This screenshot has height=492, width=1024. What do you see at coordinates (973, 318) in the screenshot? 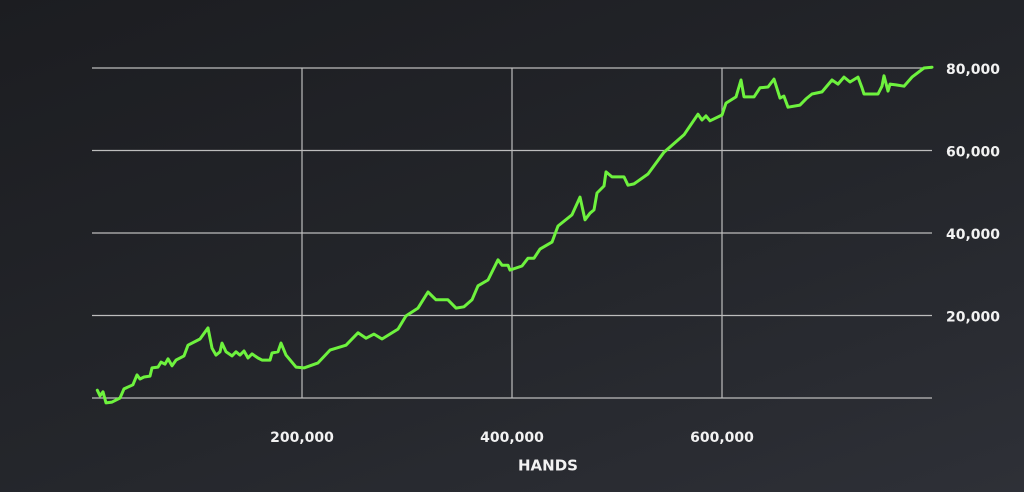
I see `y-tick-label: 20,000` at bounding box center [973, 318].